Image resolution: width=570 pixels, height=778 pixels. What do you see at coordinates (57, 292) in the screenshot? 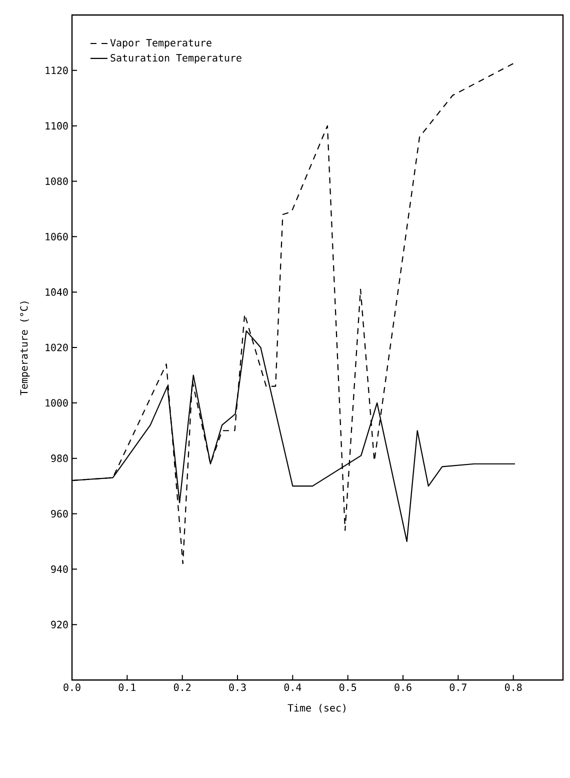
I see `y-tick-label: 1040` at bounding box center [57, 292].